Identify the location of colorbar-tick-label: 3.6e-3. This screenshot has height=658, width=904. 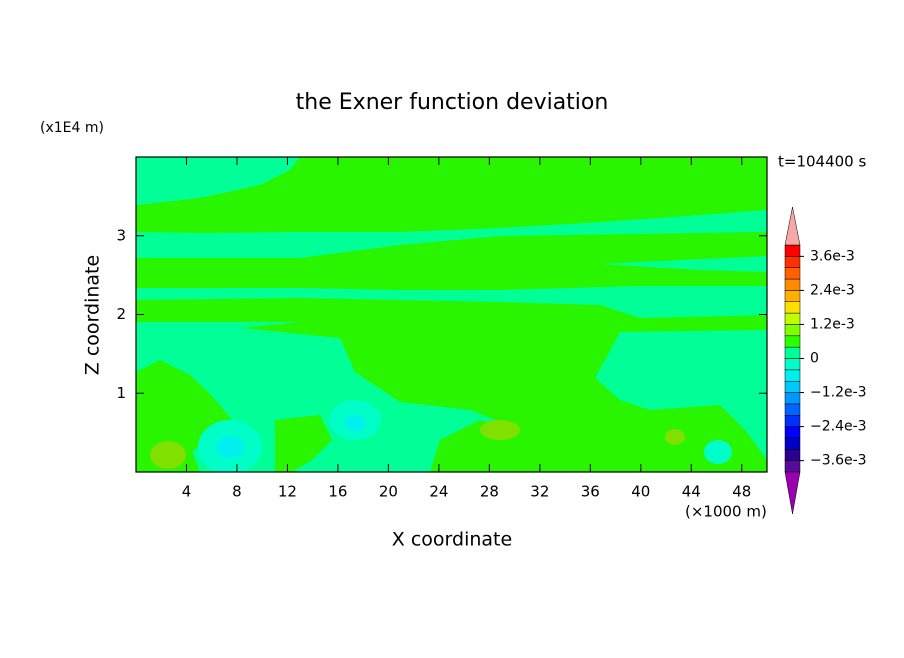
(832, 256).